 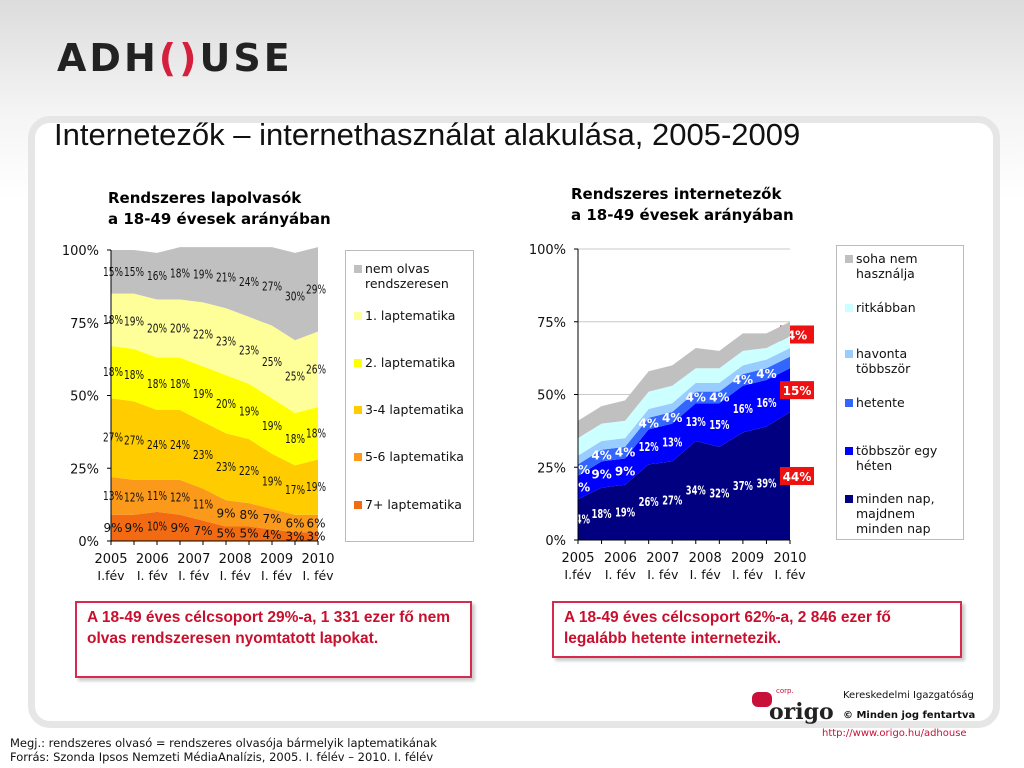 I want to click on area-hetente, so click(x=684, y=416).